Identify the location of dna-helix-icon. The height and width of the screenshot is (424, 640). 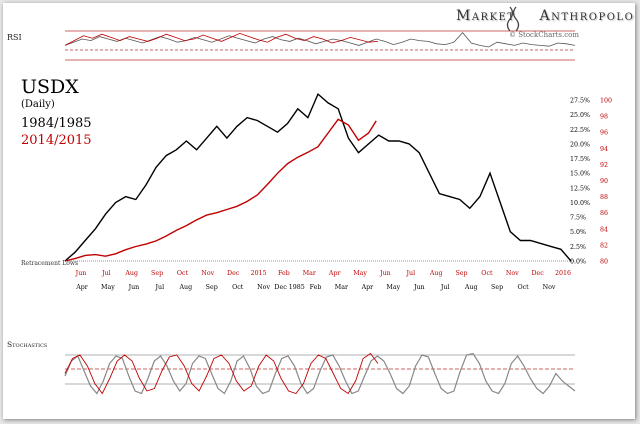
(513, 19).